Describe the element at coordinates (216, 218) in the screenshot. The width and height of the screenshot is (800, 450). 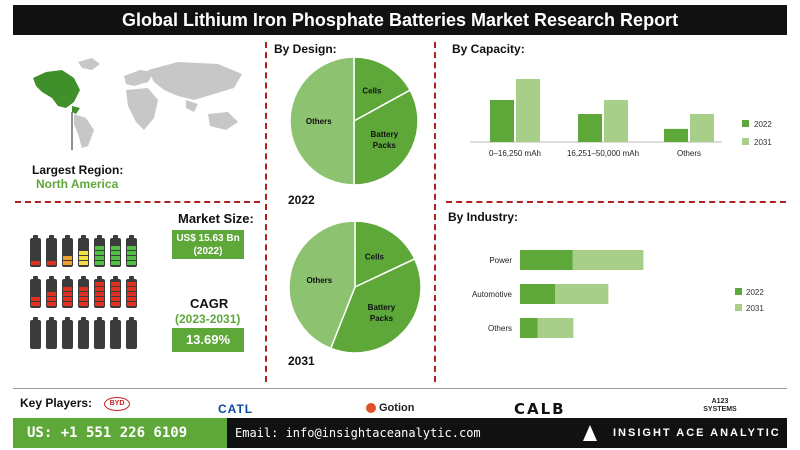
I see `market-size-label: Market Size:` at that location.